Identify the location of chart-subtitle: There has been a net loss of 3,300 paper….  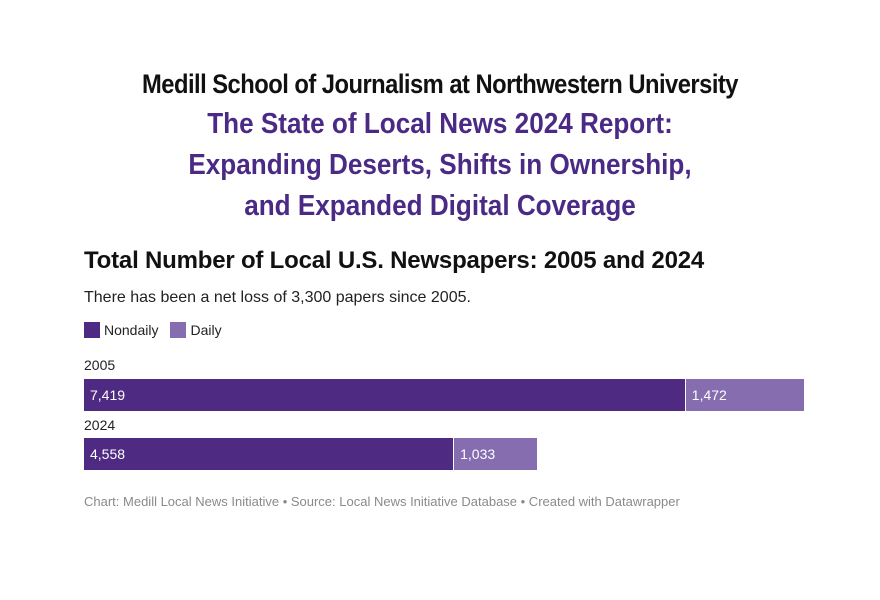
(277, 297).